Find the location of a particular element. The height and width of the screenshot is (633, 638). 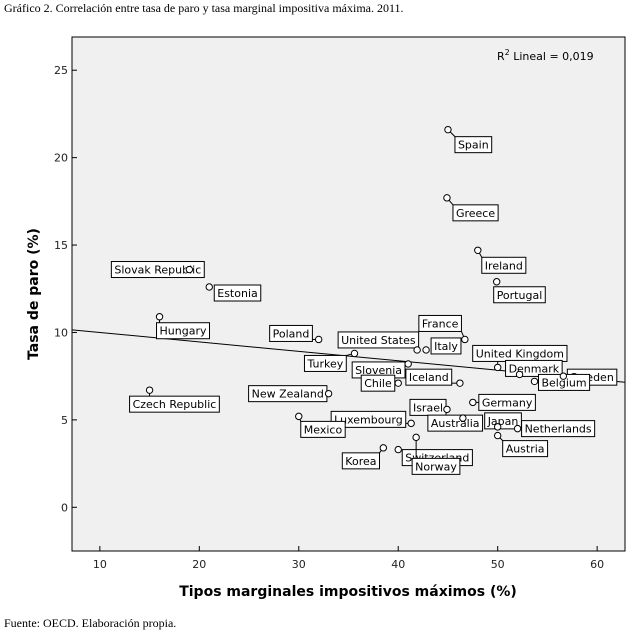

point-label-text: Italy is located at coordinates (446, 346).